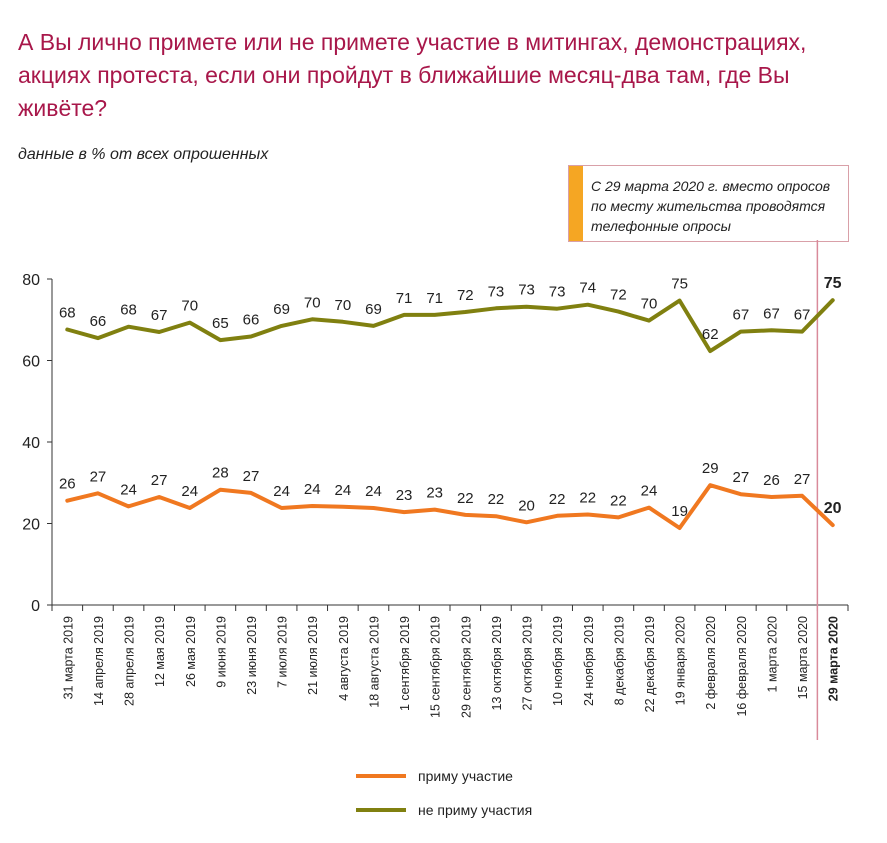 This screenshot has width=887, height=843. Describe the element at coordinates (381, 810) in the screenshot. I see `legend-swatch-not-participate` at that location.